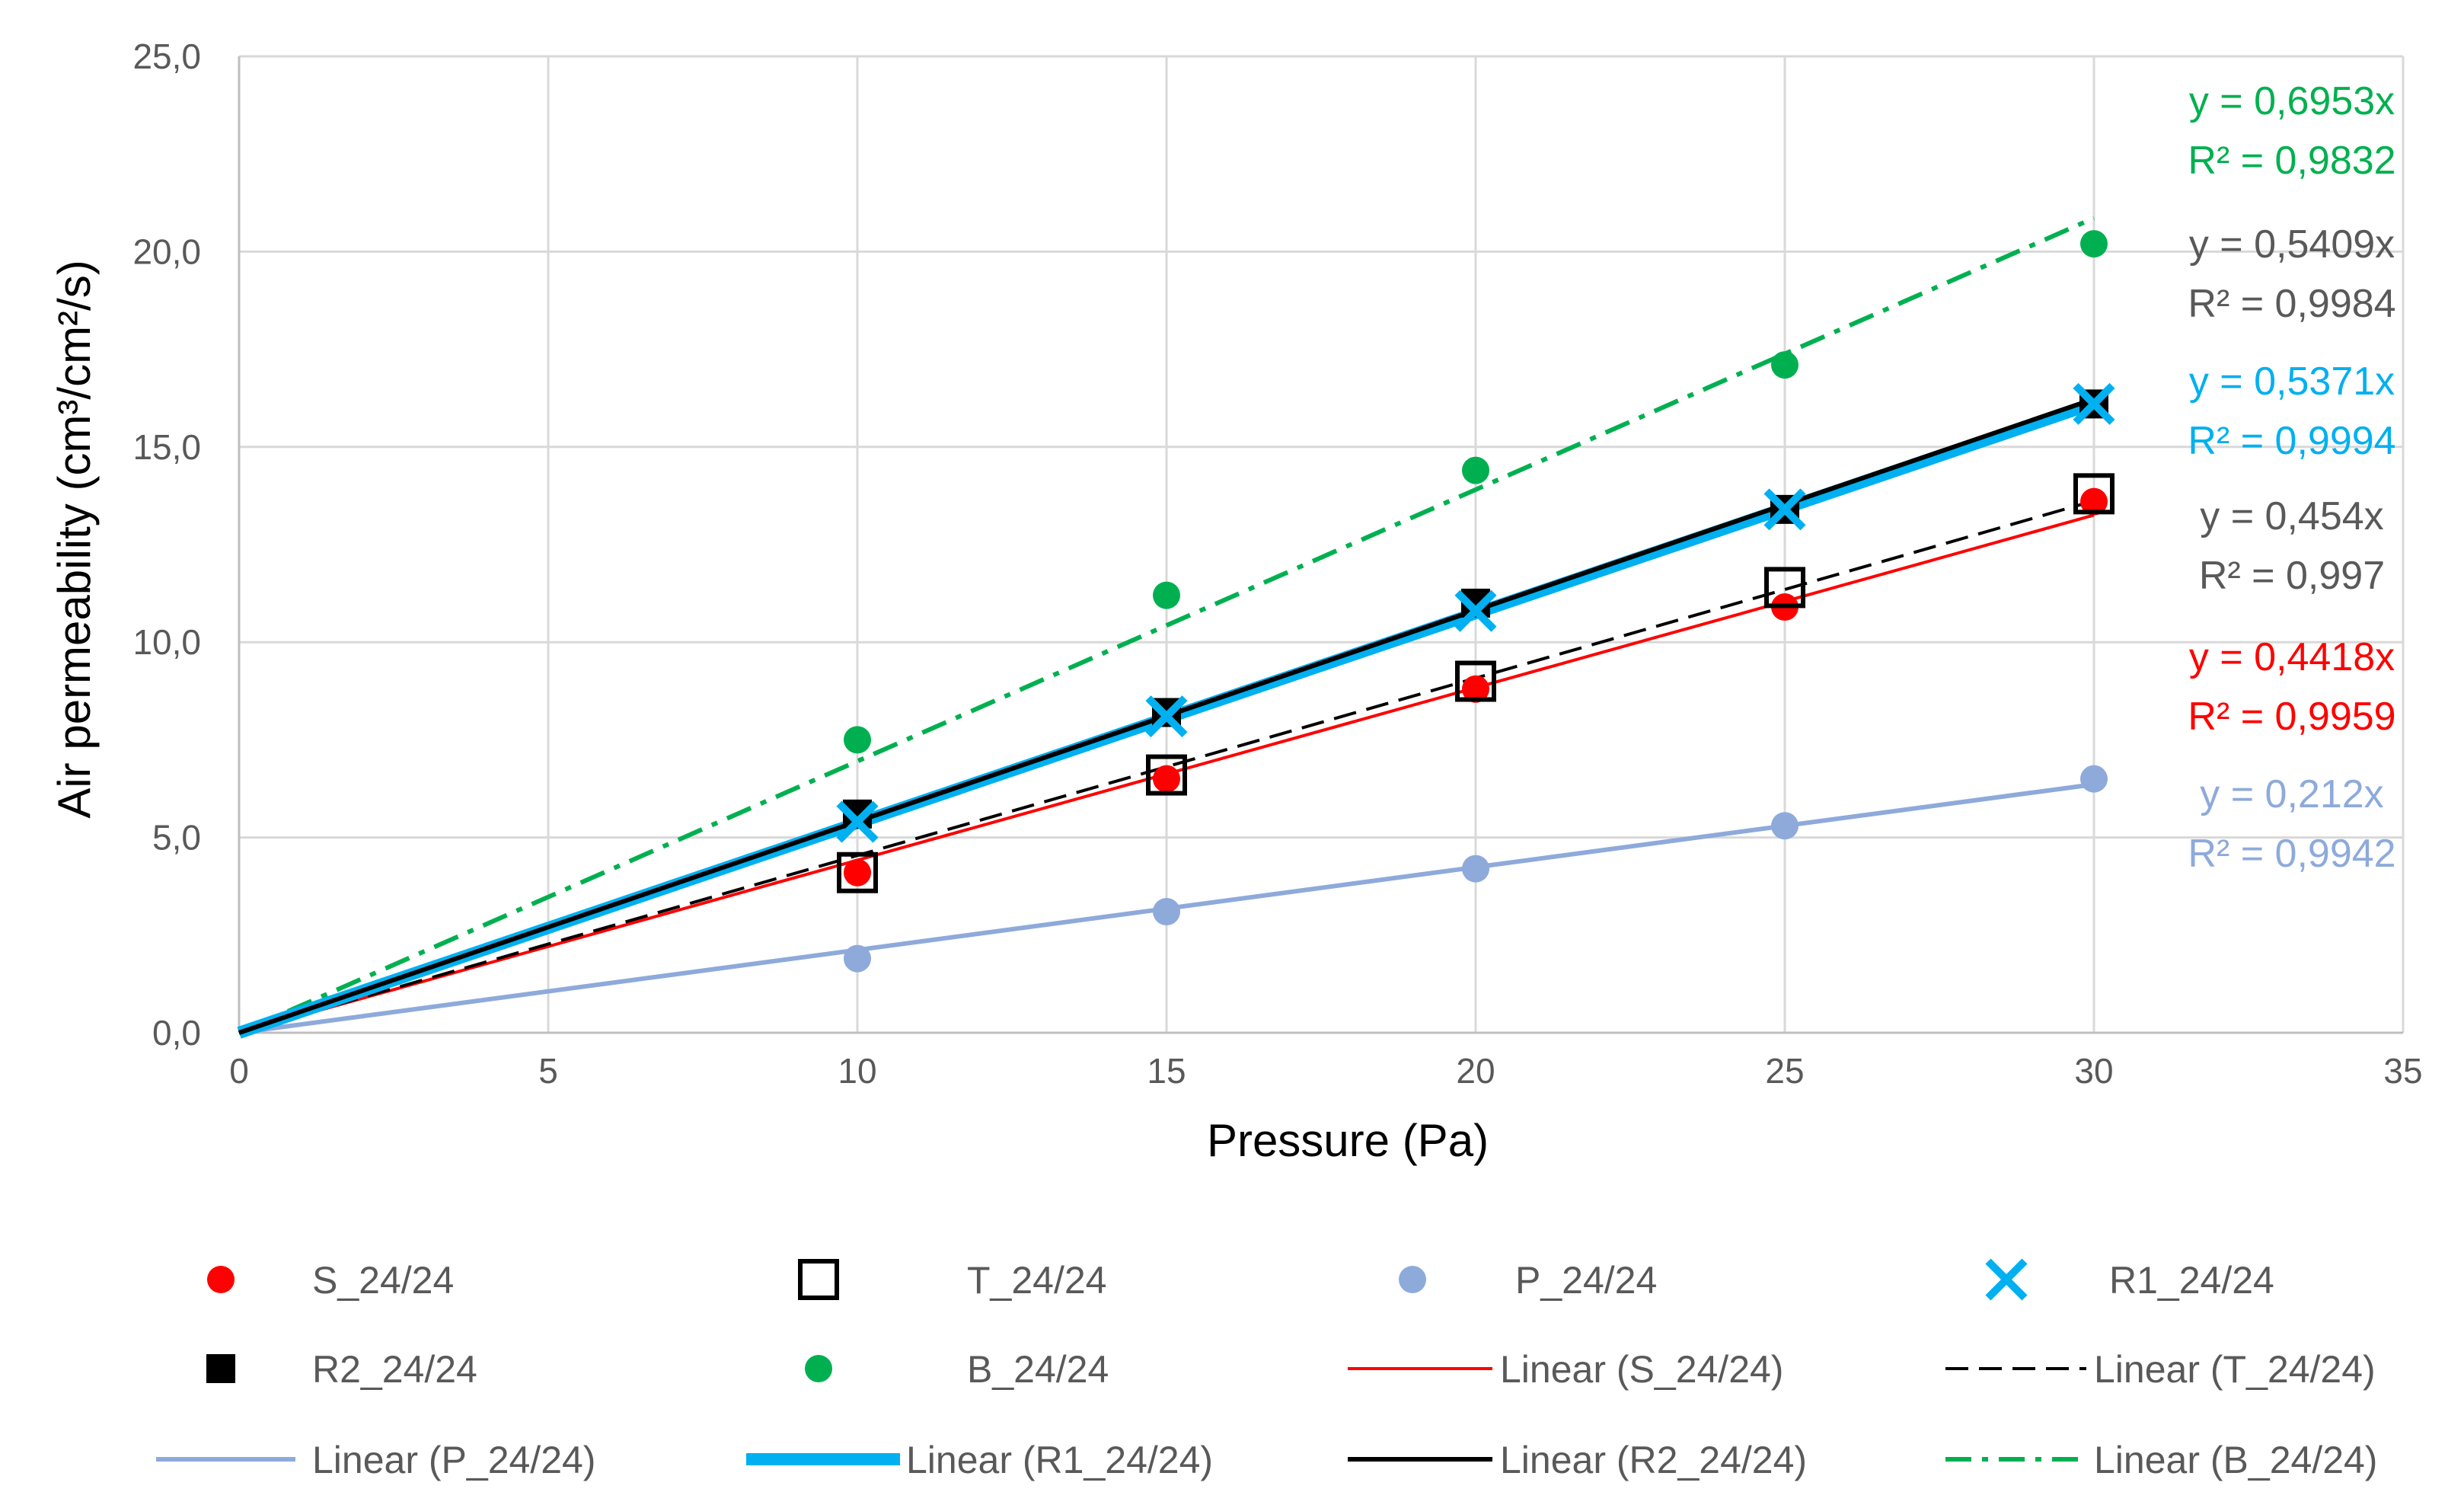 This screenshot has height=1508, width=2464. I want to click on legend-item: P_24/24, so click(1528, 1280).